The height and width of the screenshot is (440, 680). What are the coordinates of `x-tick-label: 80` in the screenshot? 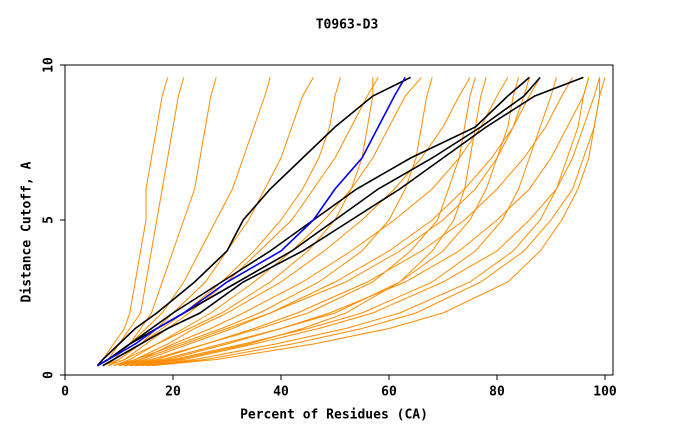 It's located at (497, 392).